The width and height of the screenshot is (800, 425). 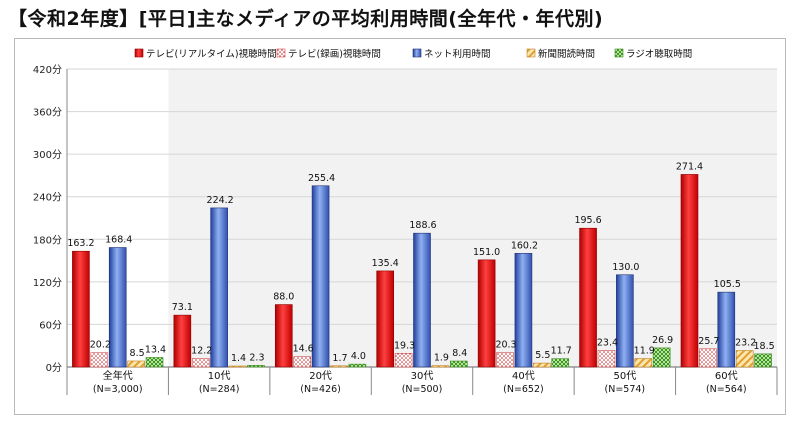 What do you see at coordinates (339, 358) in the screenshot?
I see `bar-value-label: 1.7` at bounding box center [339, 358].